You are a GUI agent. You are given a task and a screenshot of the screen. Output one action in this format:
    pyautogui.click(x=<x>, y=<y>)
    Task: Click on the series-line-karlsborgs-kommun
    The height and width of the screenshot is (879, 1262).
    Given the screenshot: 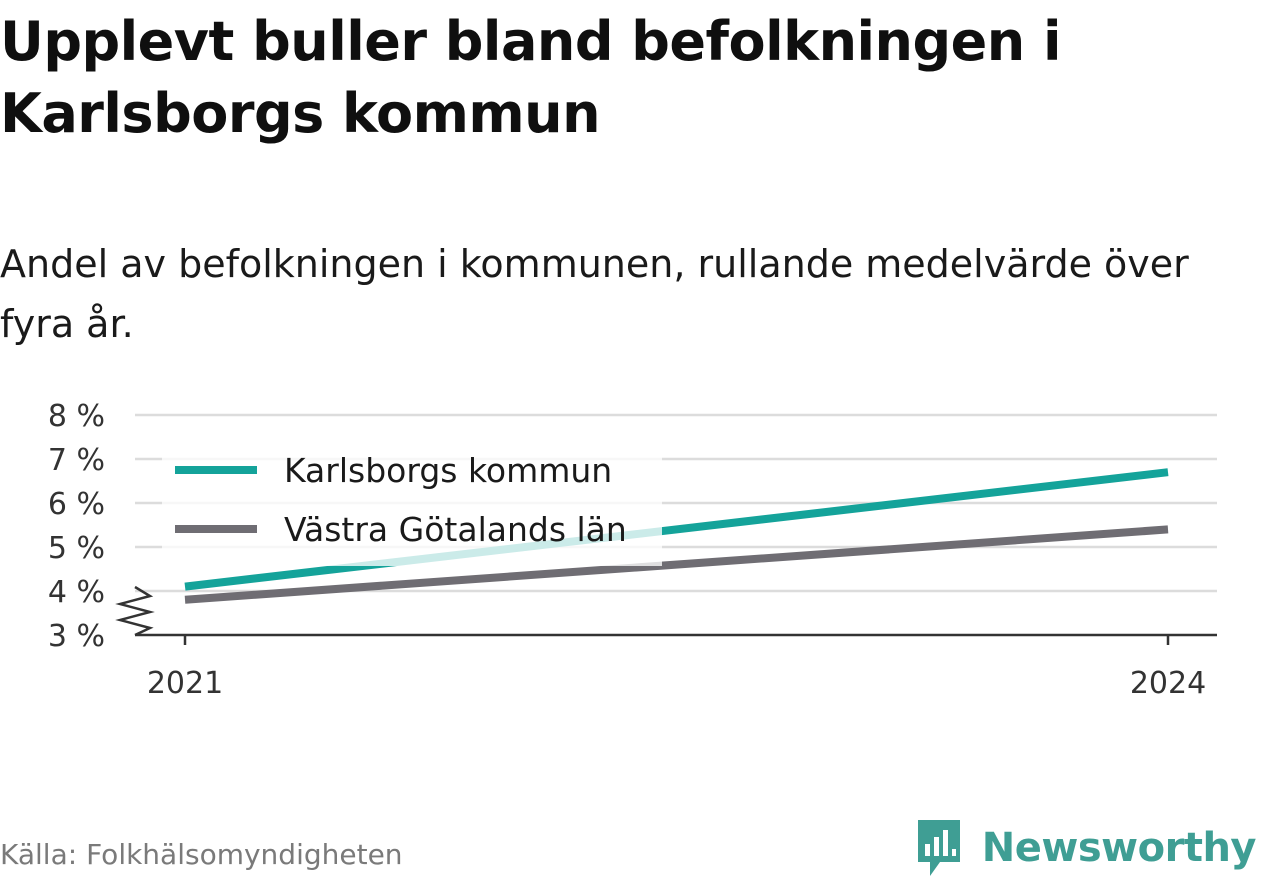 What is the action you would take?
    pyautogui.click(x=676, y=529)
    